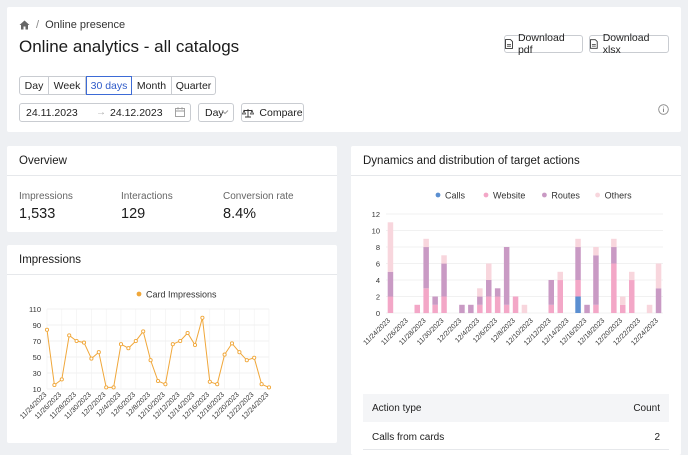  I want to click on y-tick-label: 8, so click(378, 247).